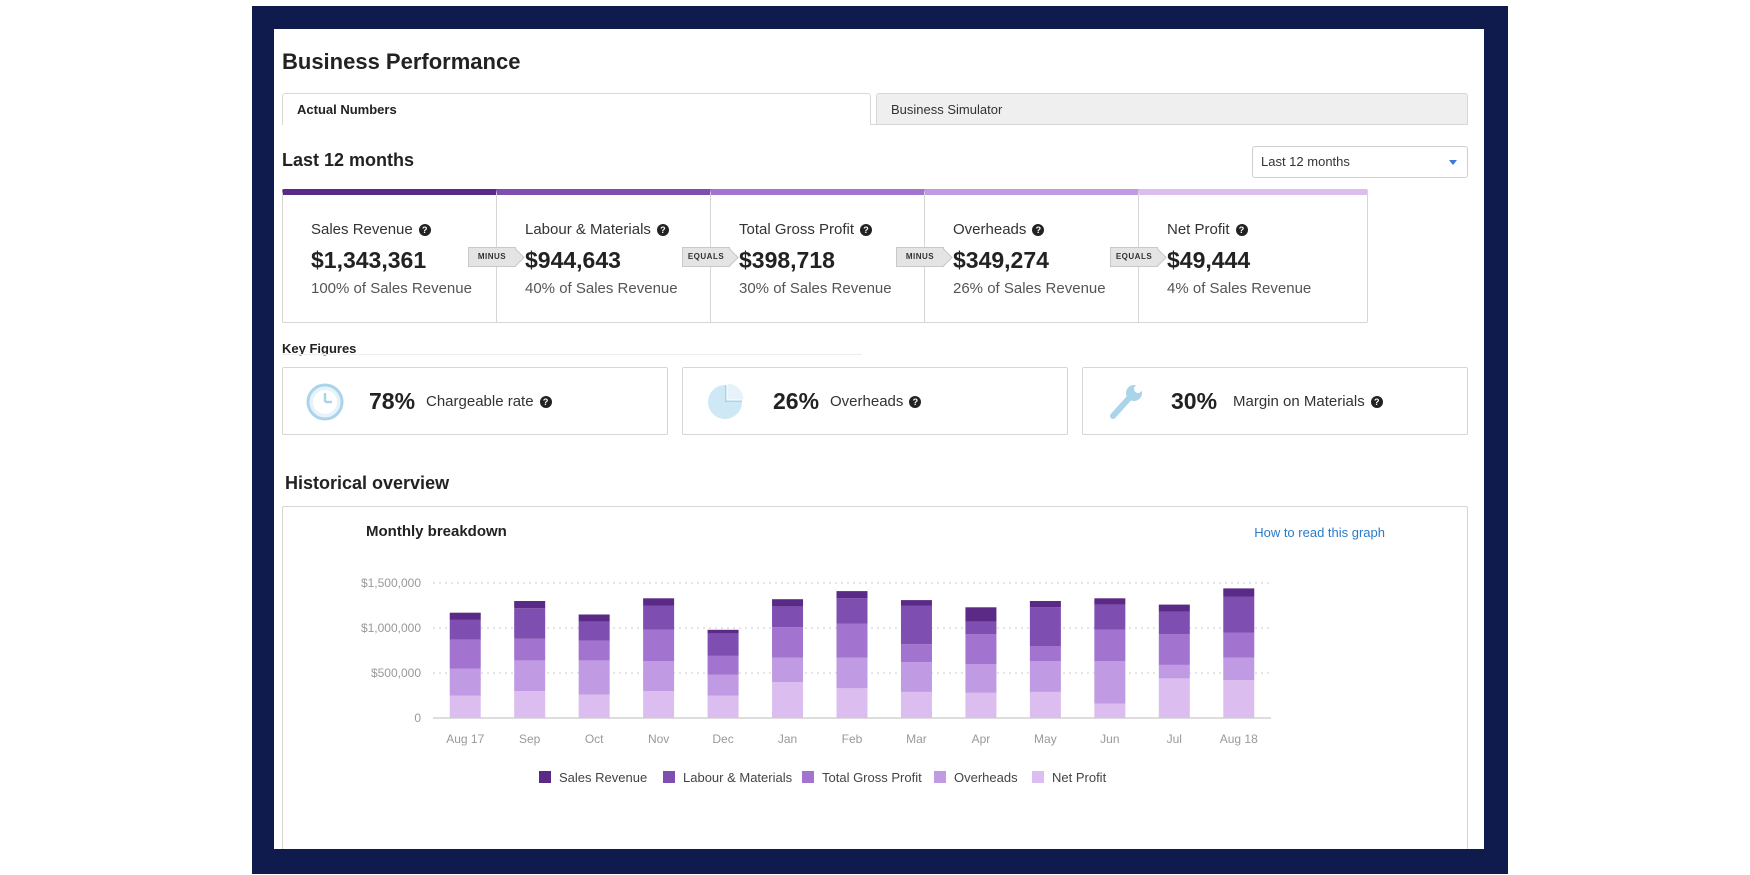 The width and height of the screenshot is (1750, 875). I want to click on x-tick-label: Jan, so click(787, 739).